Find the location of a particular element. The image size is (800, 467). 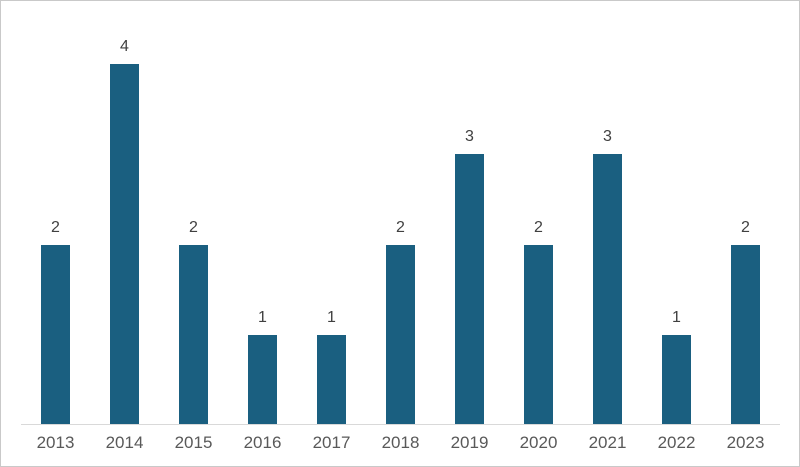

x-axis-tick-label: 2023 is located at coordinates (745, 442).